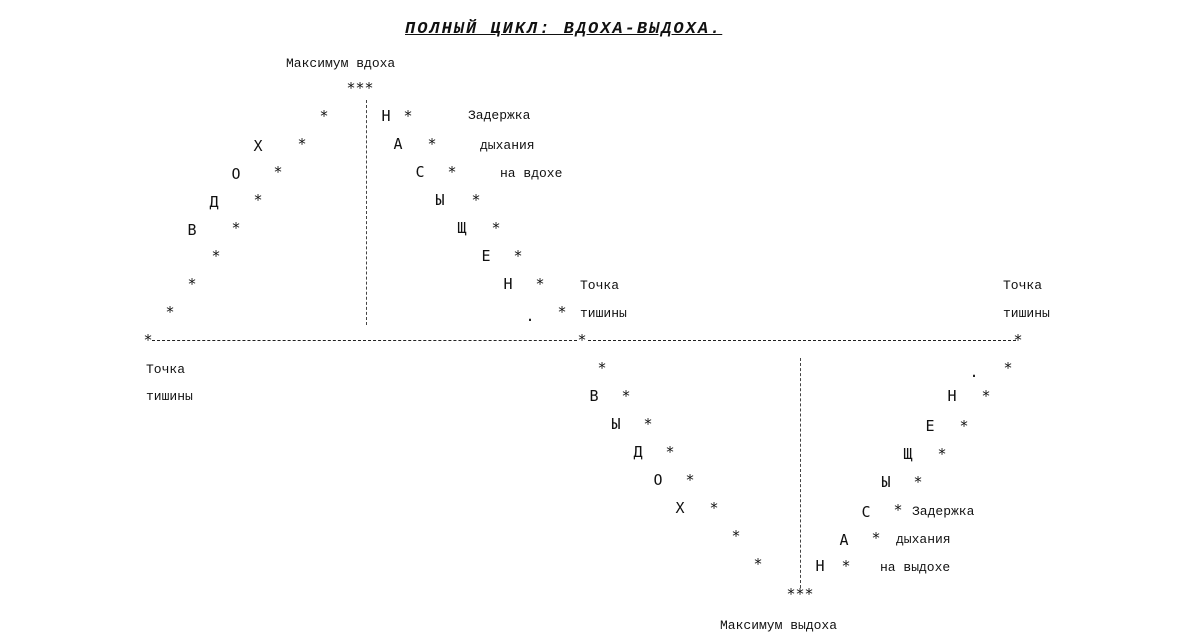  What do you see at coordinates (258, 200) in the screenshot?
I see `inhale-curve-star-5: *` at bounding box center [258, 200].